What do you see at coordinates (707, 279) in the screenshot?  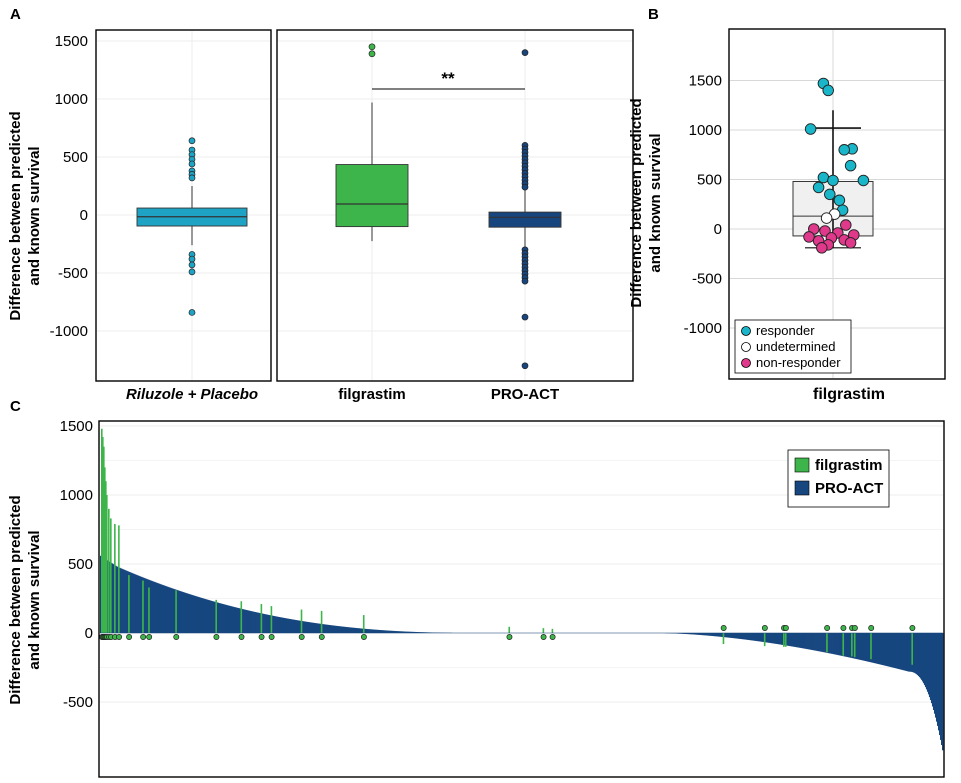 I see `panel-b-y-tick: -500` at bounding box center [707, 279].